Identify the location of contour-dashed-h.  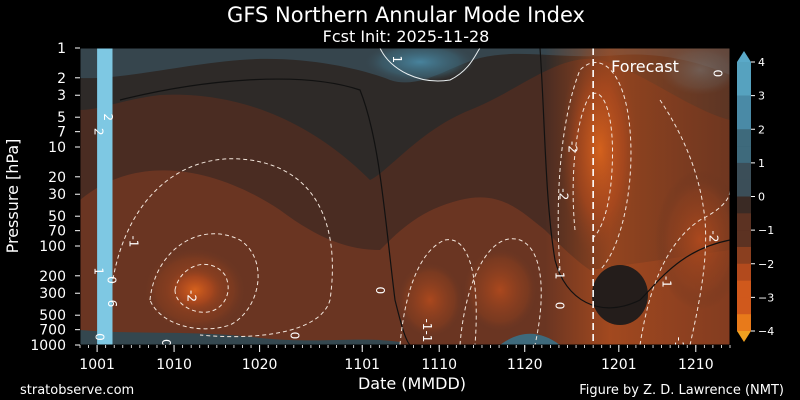
(684, 267).